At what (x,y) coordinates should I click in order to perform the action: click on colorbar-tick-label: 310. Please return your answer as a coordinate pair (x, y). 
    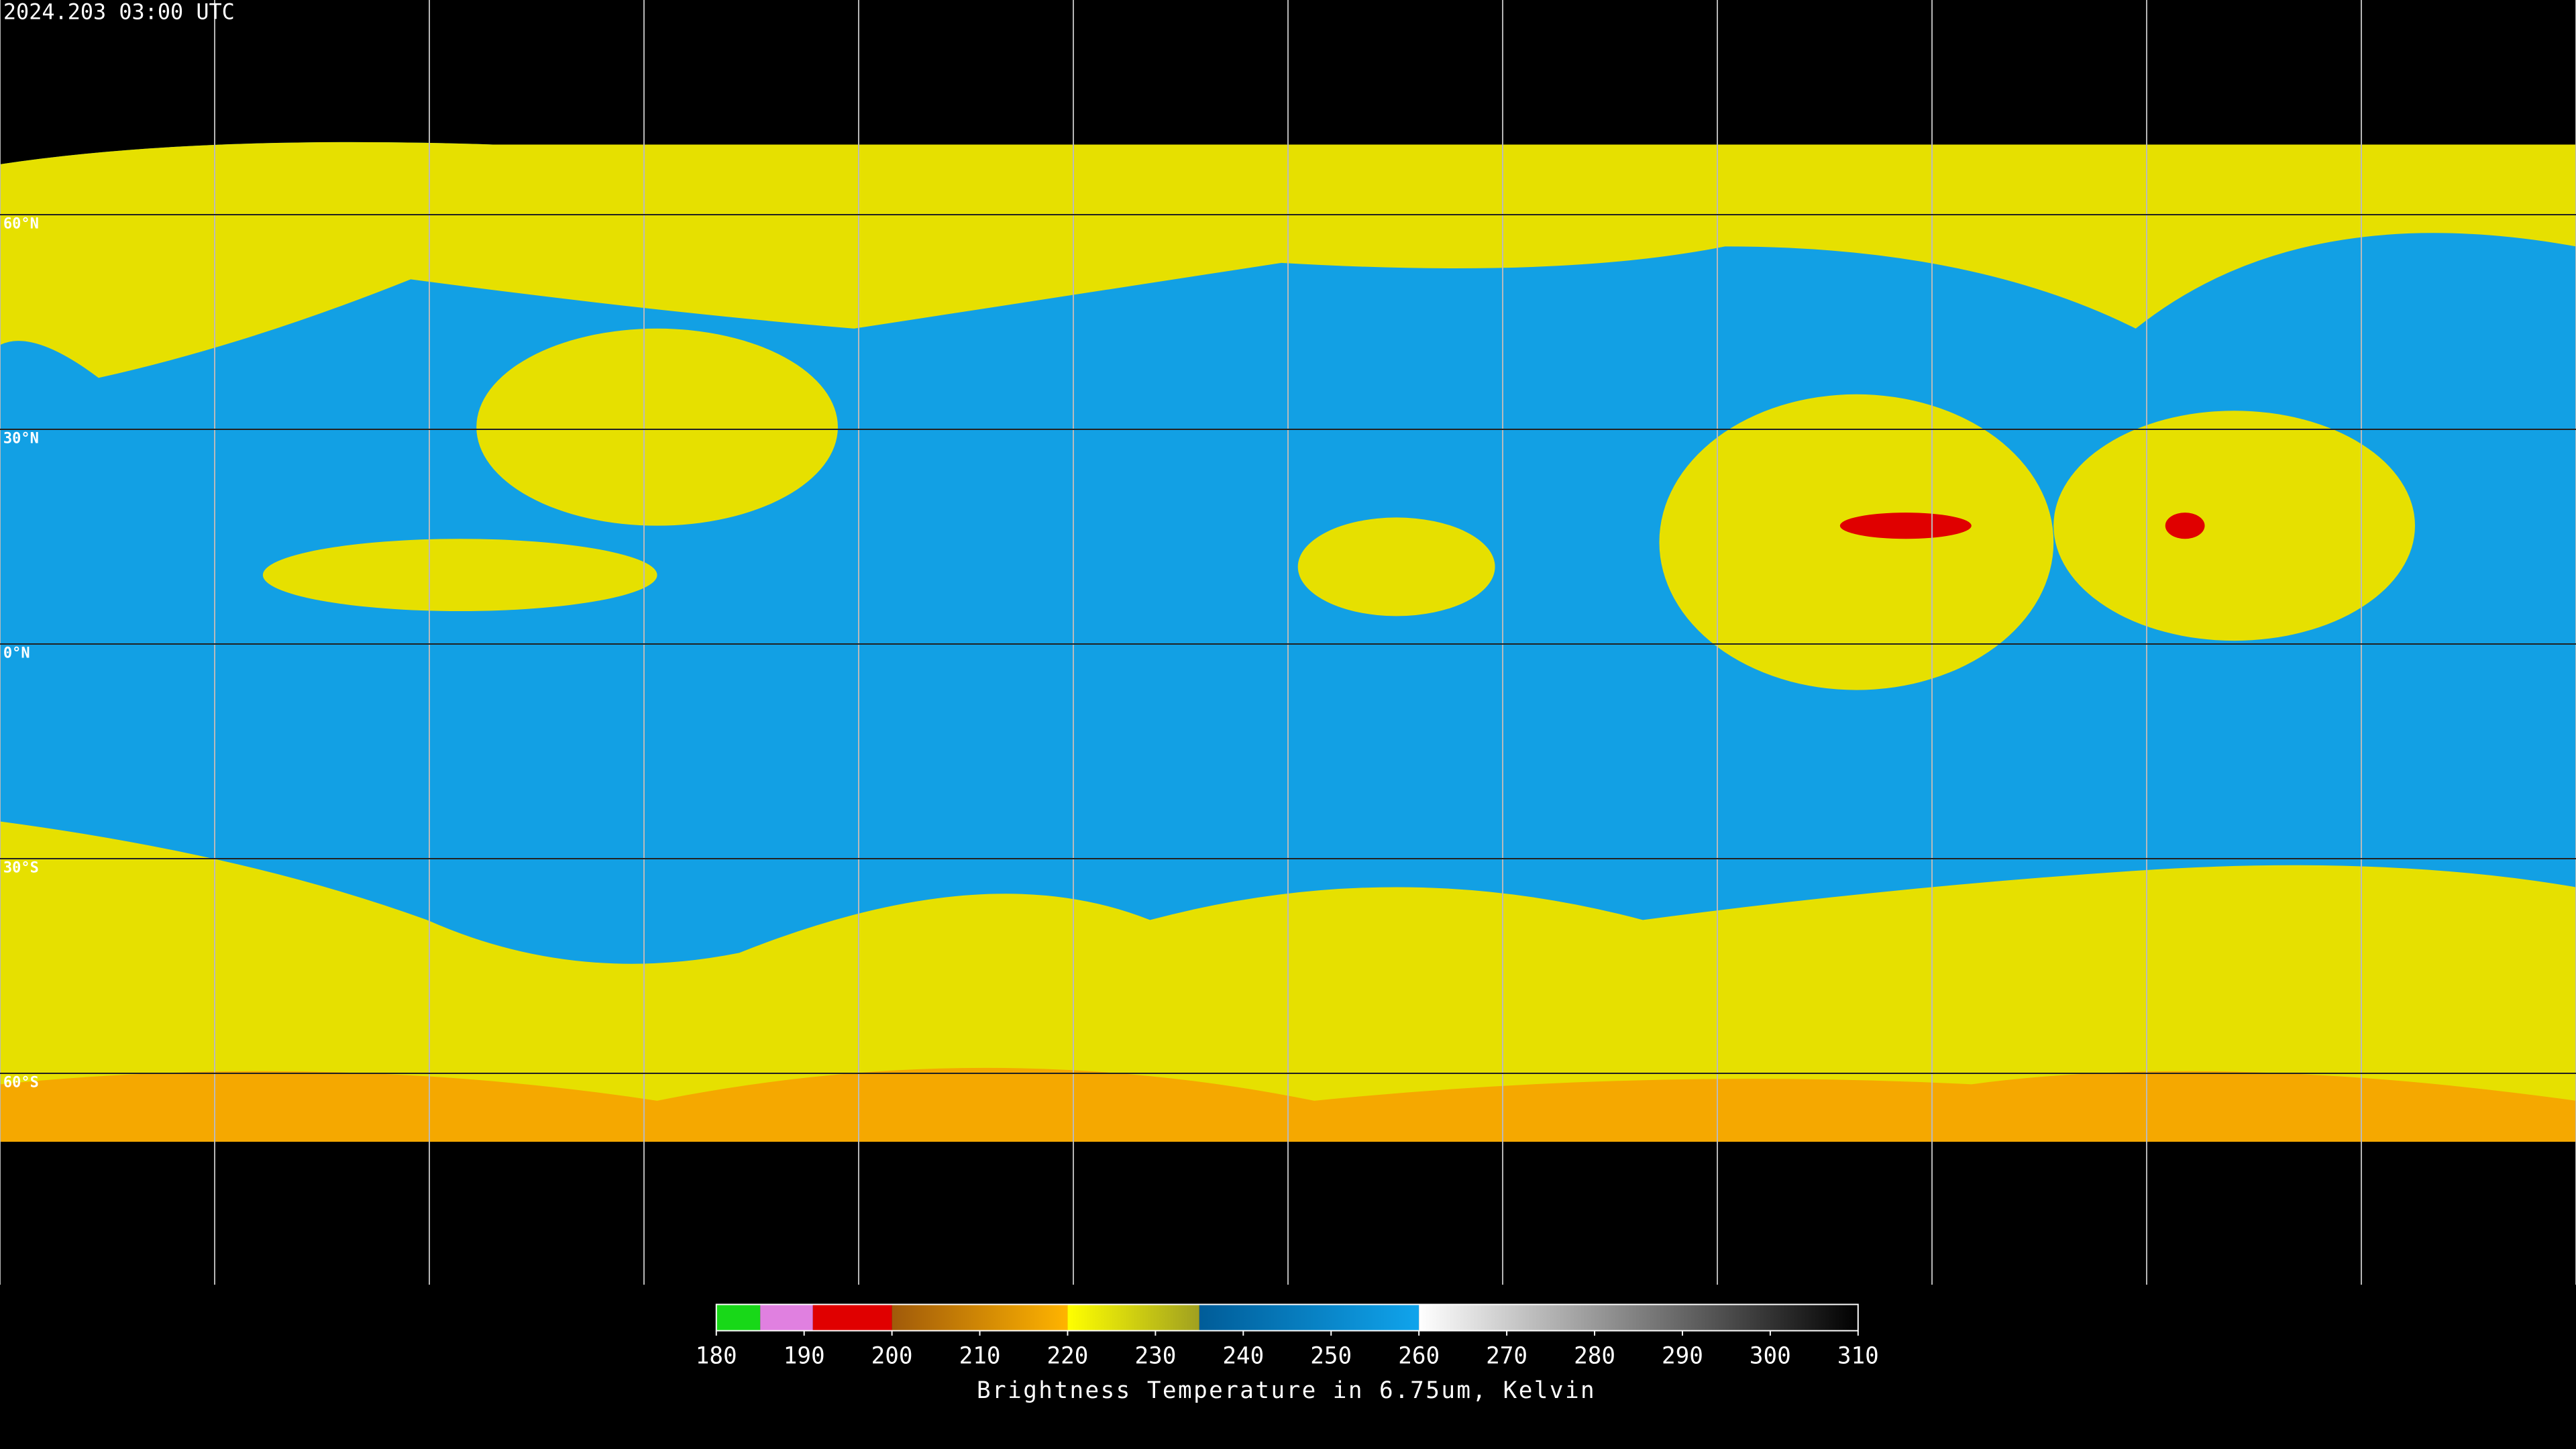
    Looking at the image, I should click on (1858, 1355).